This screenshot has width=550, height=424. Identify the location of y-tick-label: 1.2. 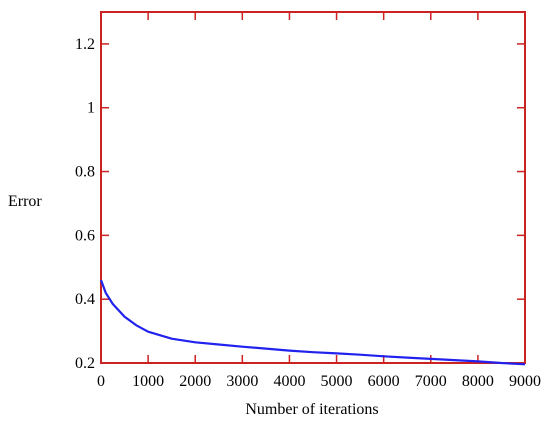
(85, 44).